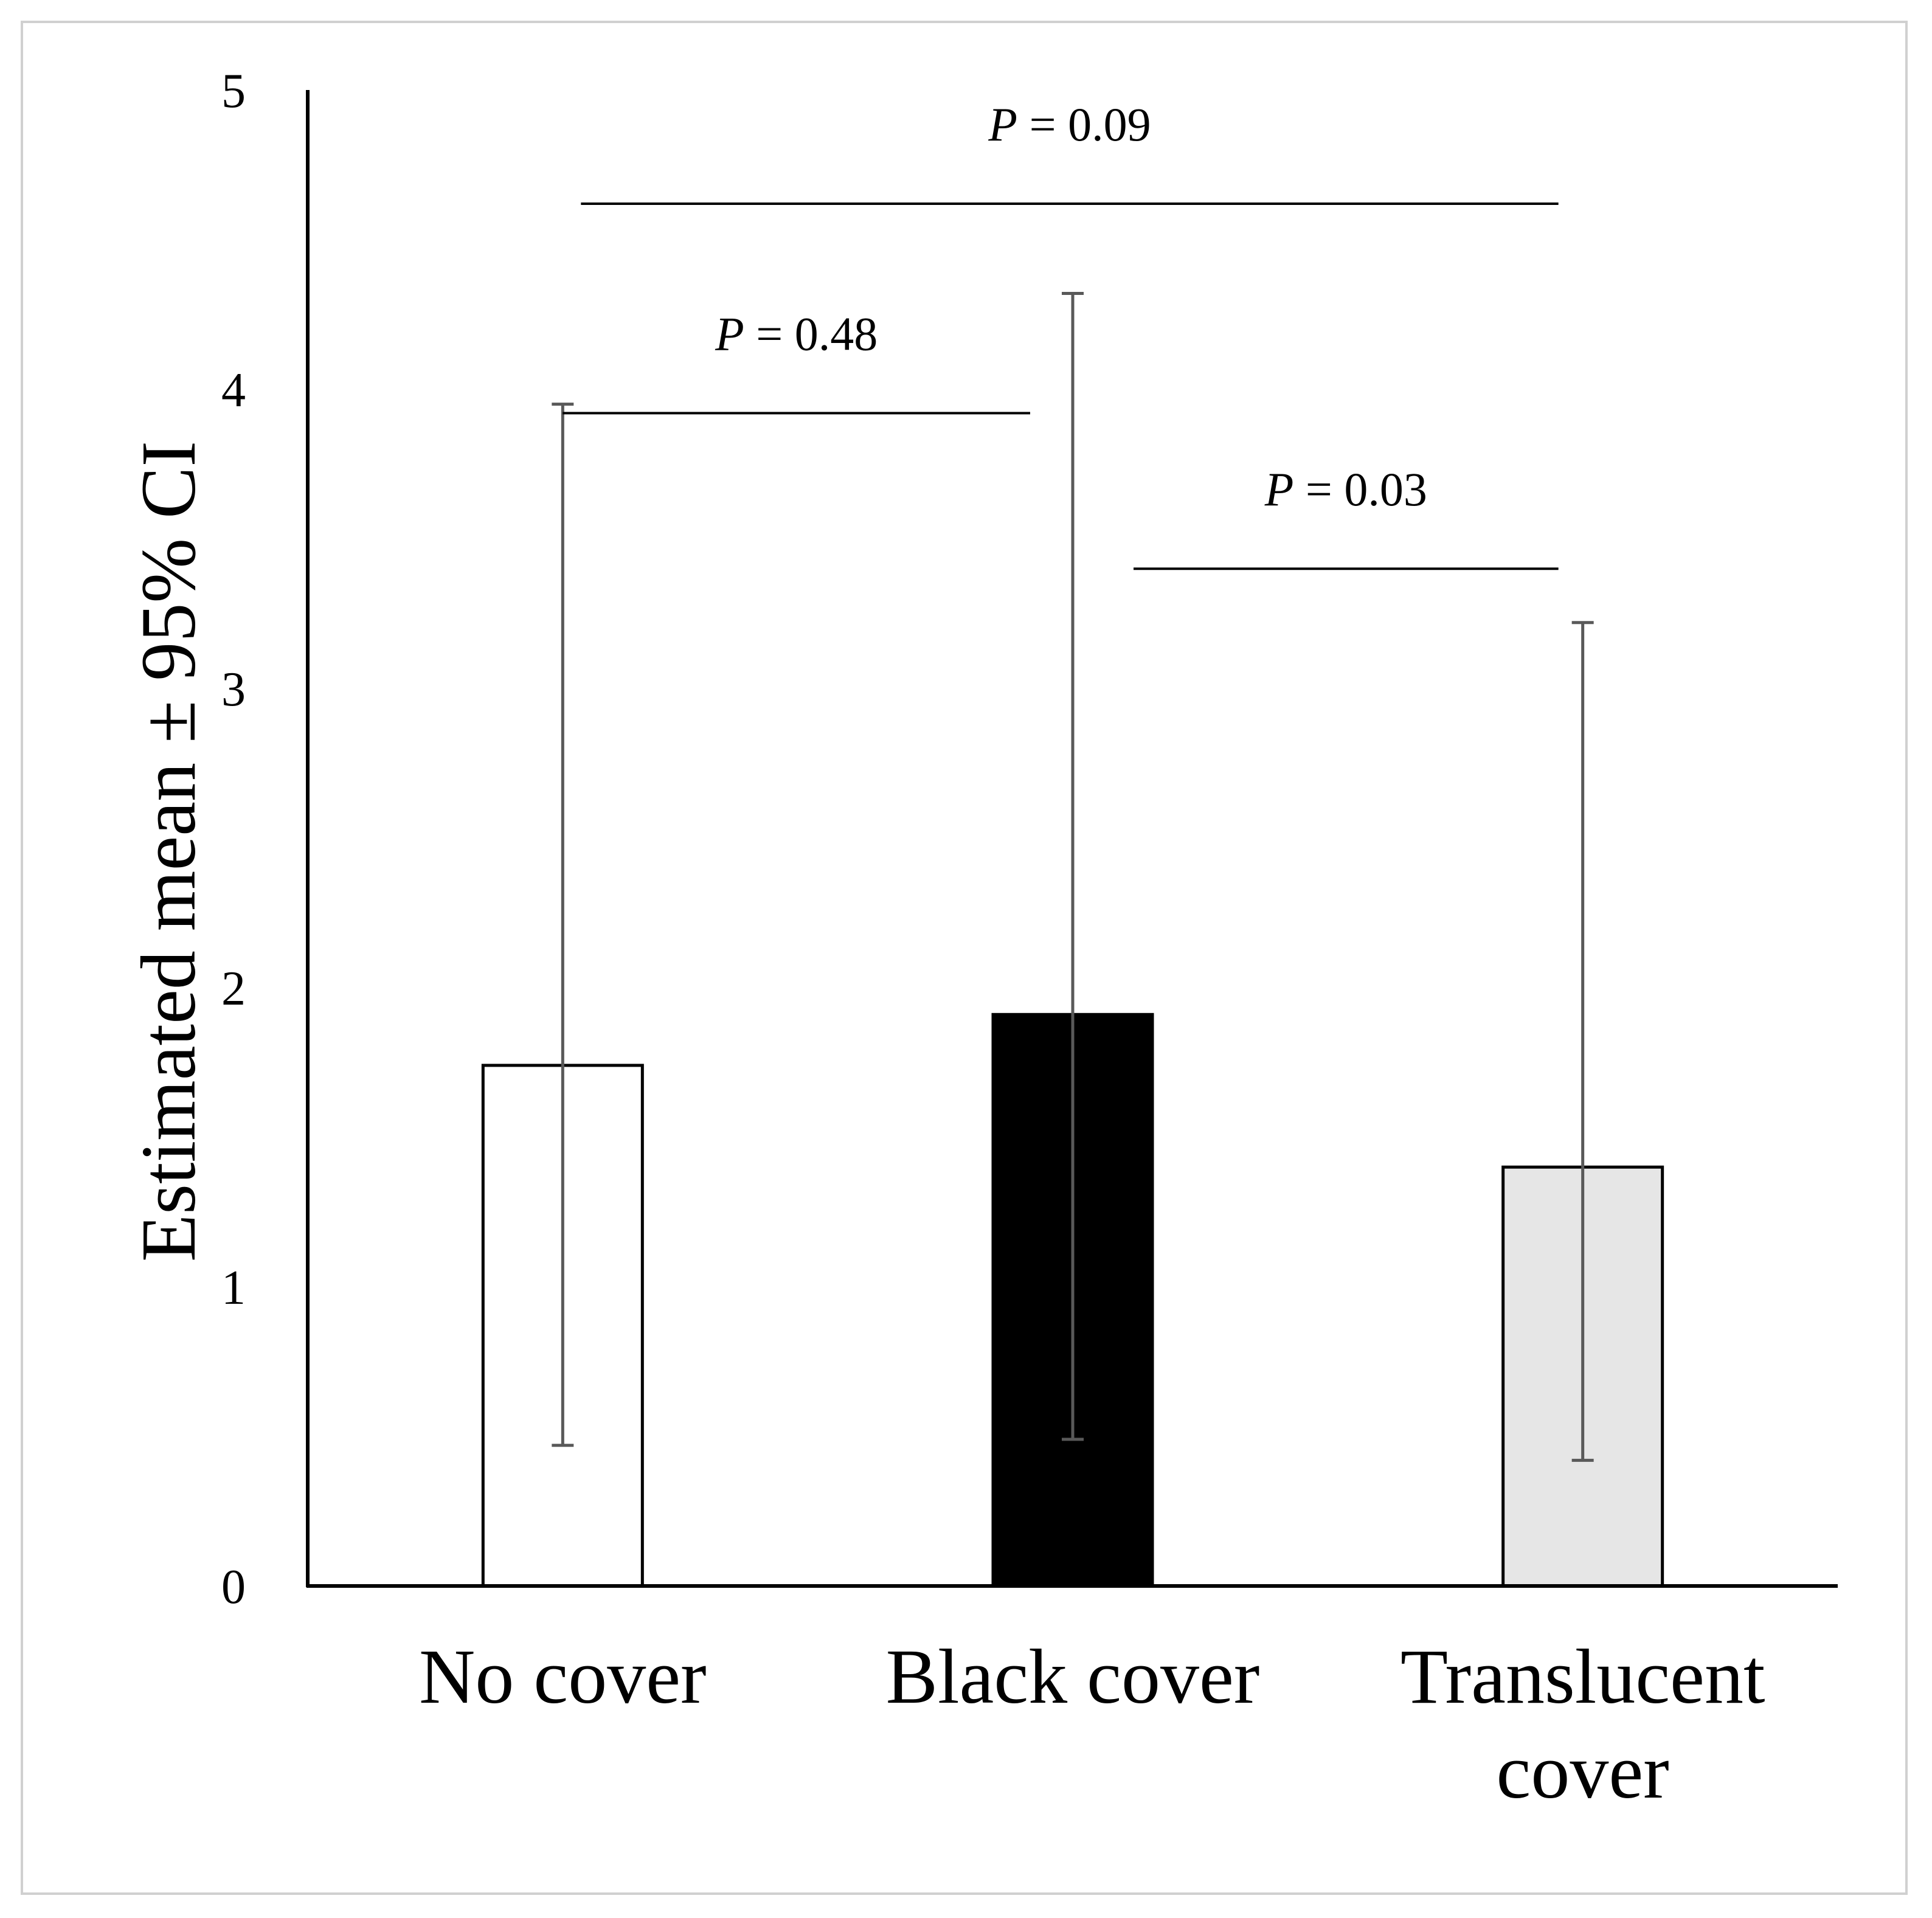 This screenshot has width=1932, height=1918. What do you see at coordinates (233, 690) in the screenshot?
I see `y-tick-label: 3` at bounding box center [233, 690].